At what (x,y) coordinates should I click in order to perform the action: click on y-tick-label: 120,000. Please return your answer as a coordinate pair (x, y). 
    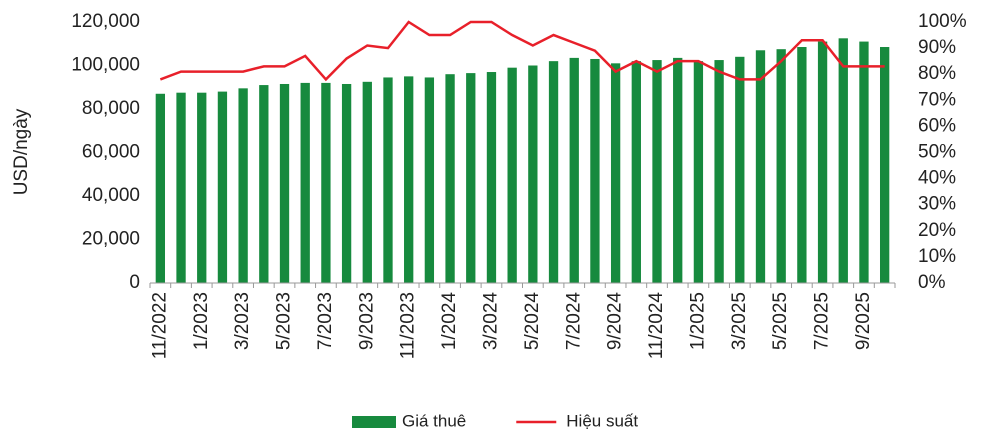
    Looking at the image, I should click on (105, 21).